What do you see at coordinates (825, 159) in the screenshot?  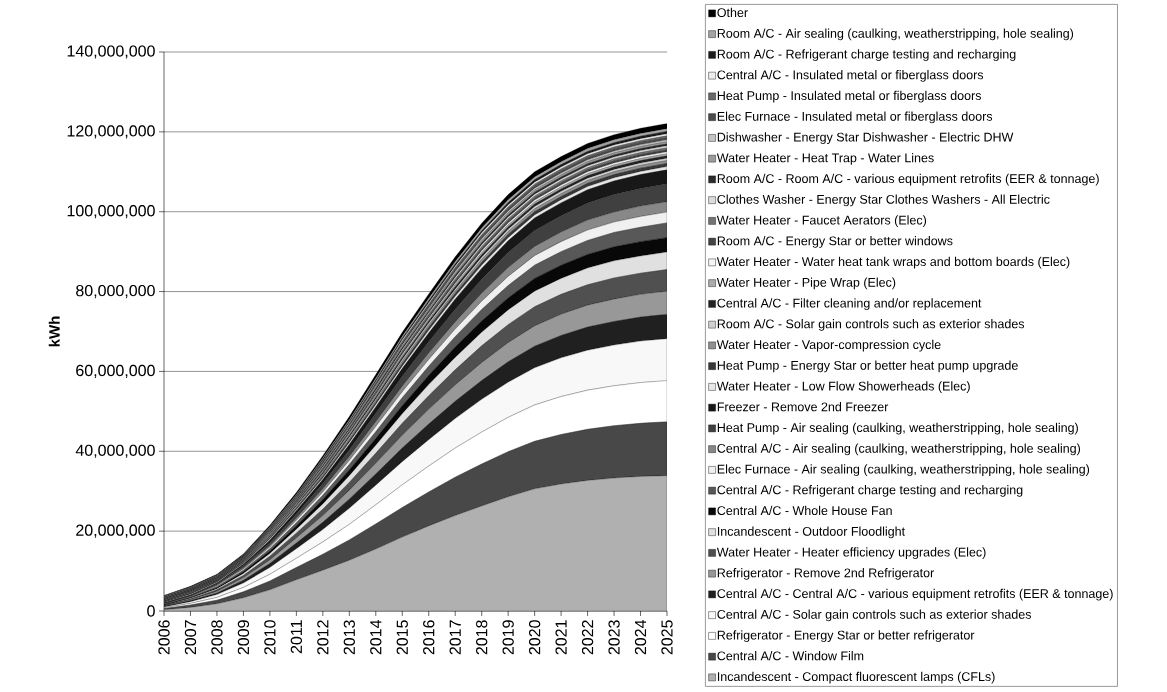 I see `legend-label: Water Heater - Heat Trap - Water Lines` at bounding box center [825, 159].